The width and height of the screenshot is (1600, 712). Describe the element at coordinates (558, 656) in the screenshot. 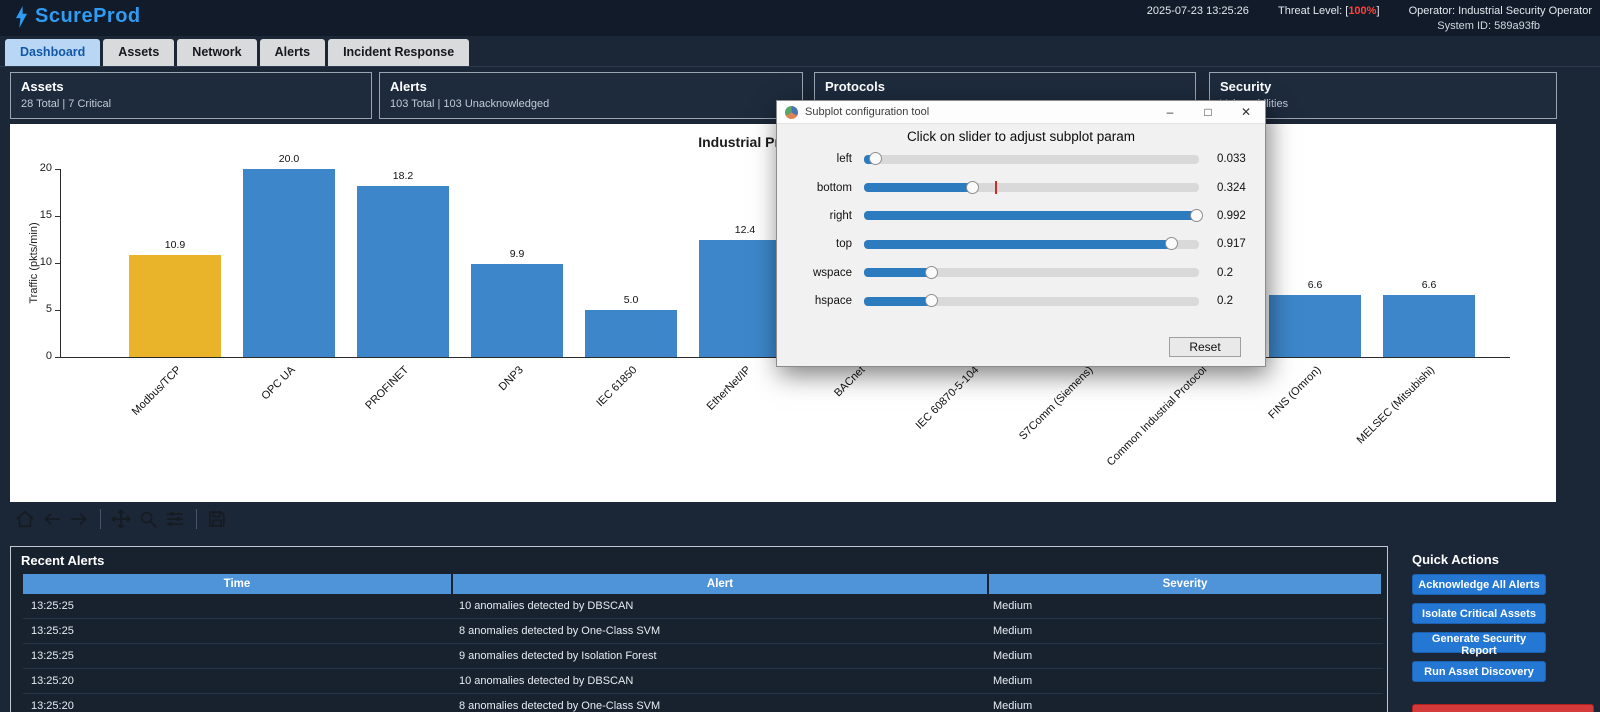

I see `alert-message: 9 anomalies detected by Isolation Forest` at that location.